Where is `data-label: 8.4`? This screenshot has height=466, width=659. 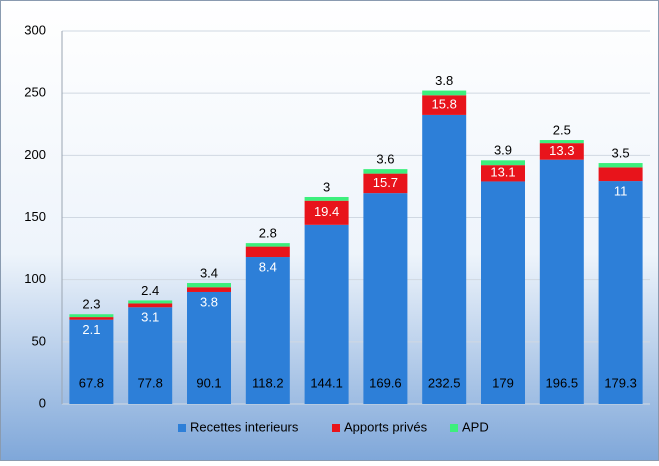 data-label: 8.4 is located at coordinates (268, 266).